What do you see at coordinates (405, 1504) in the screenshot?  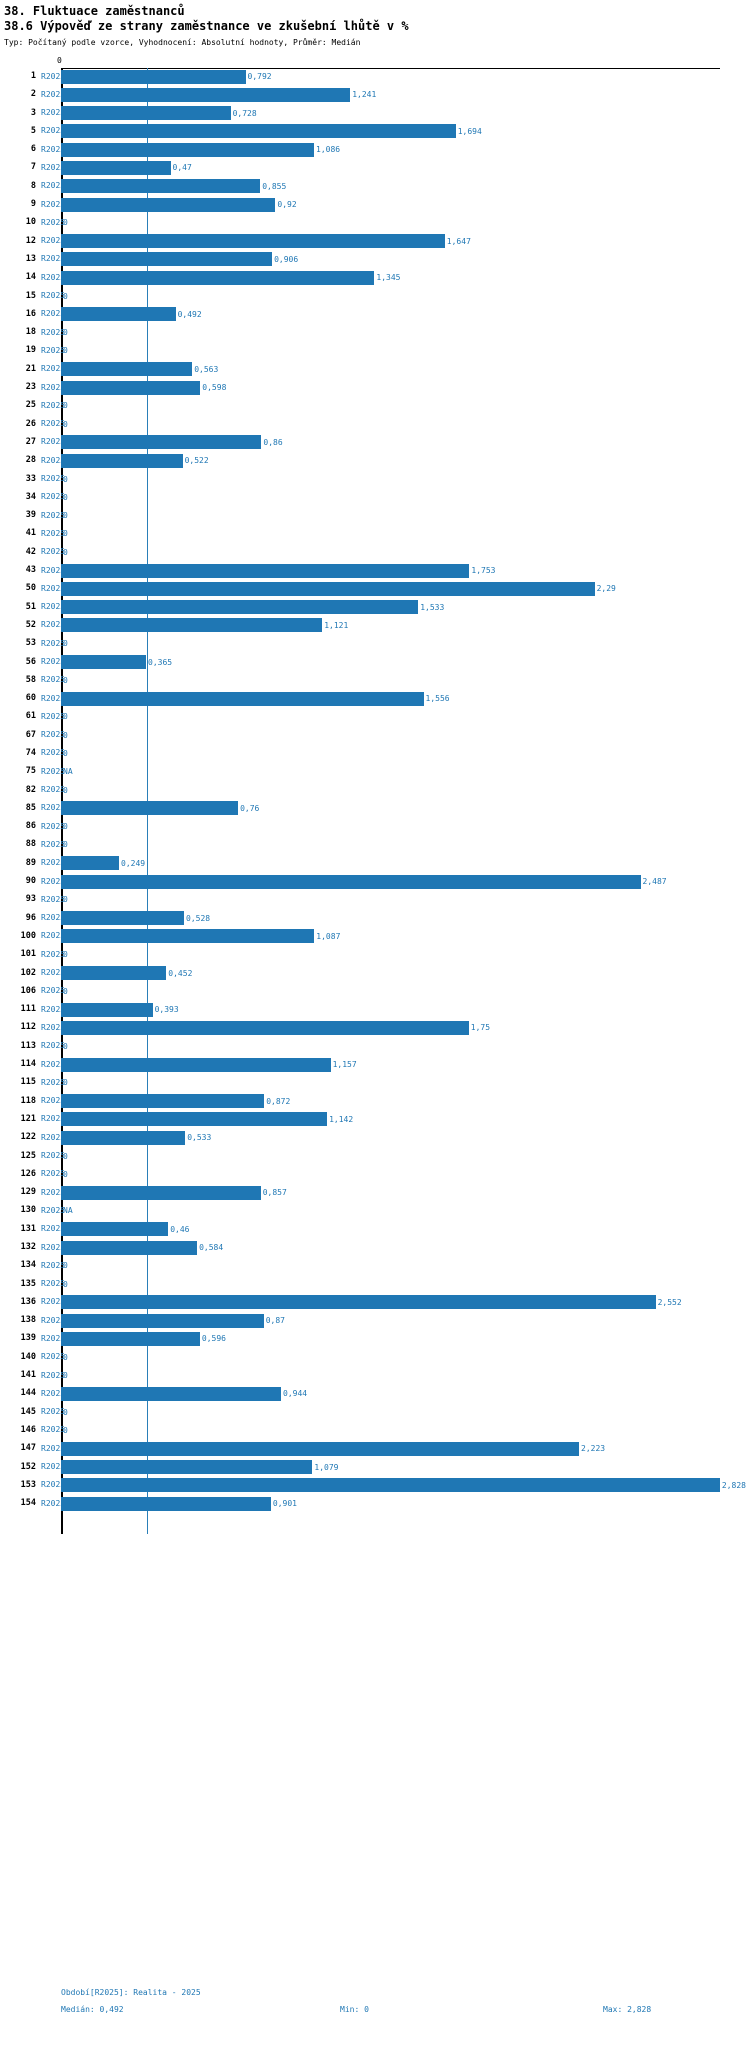 I see `bar-track: 0,901` at bounding box center [405, 1504].